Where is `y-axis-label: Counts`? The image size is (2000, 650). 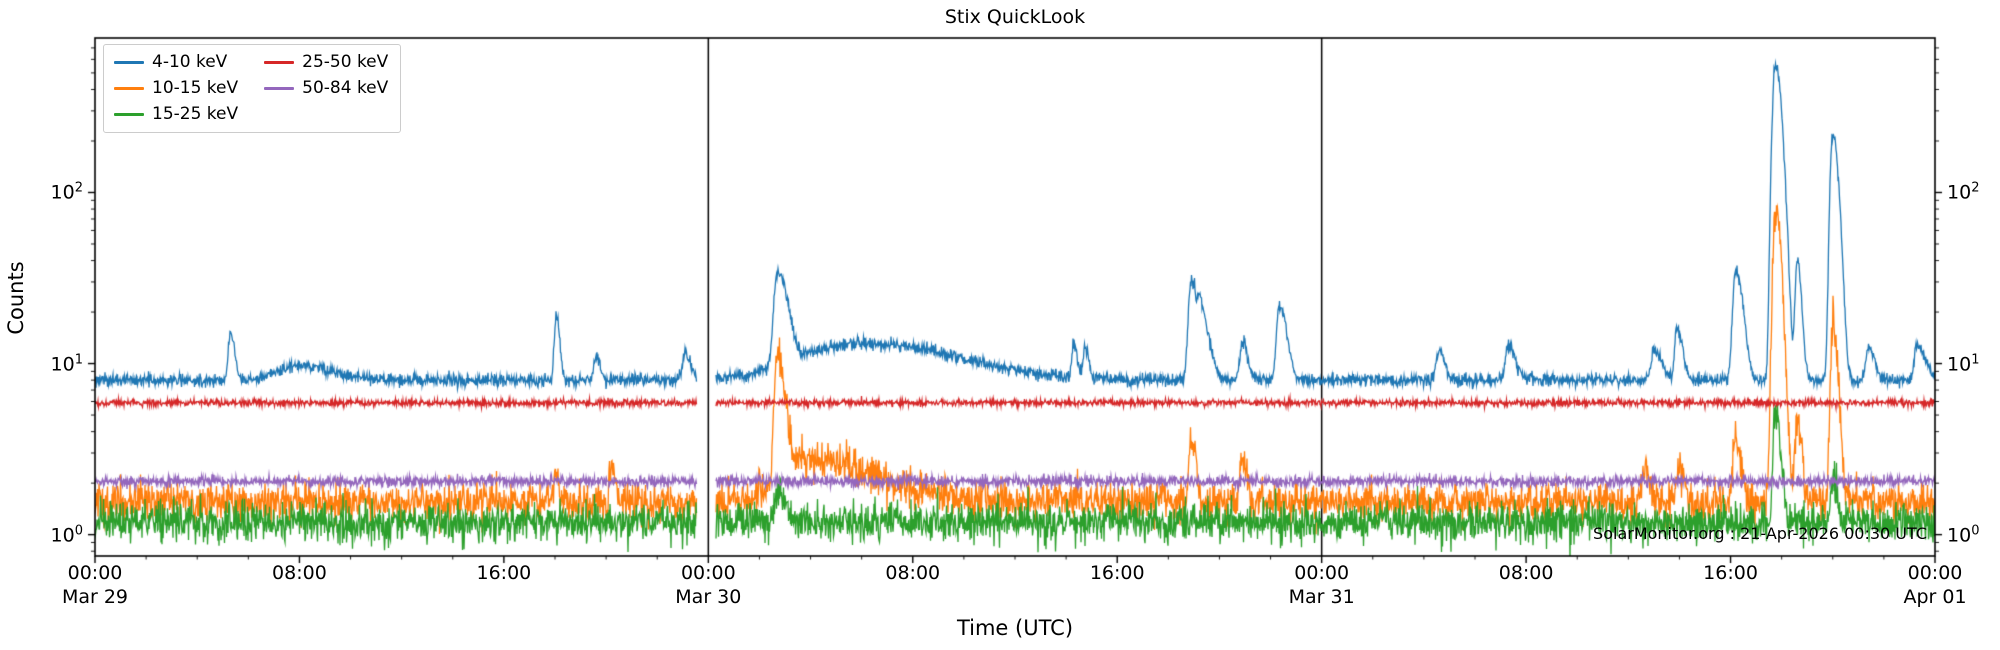 y-axis-label: Counts is located at coordinates (16, 298).